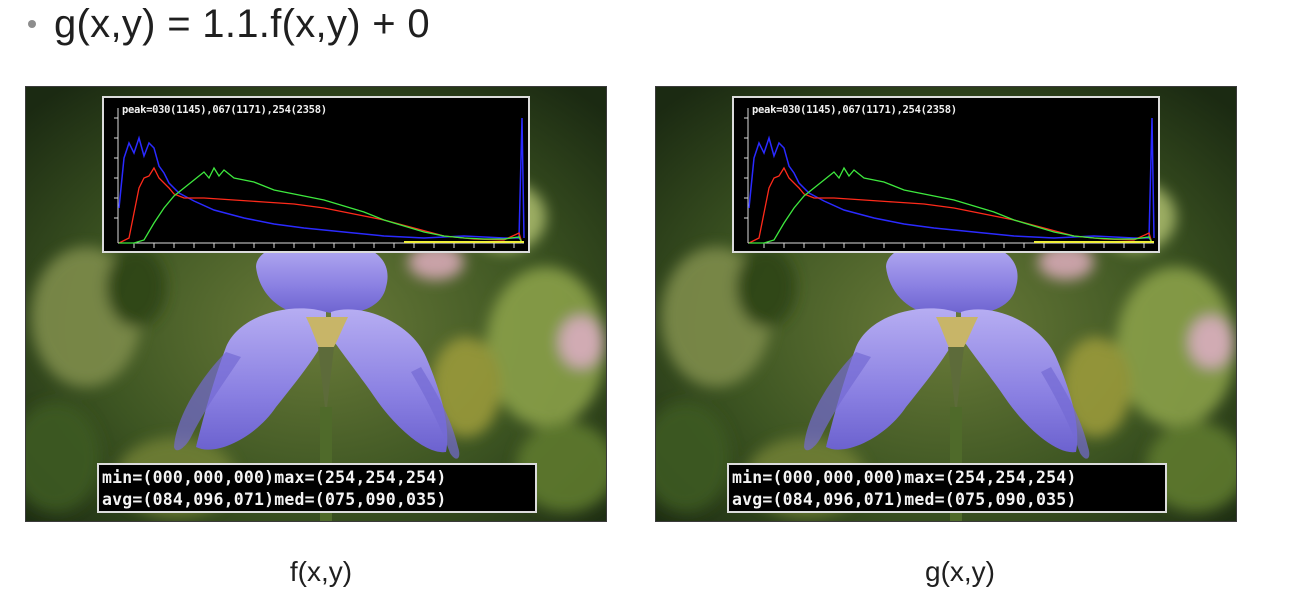  Describe the element at coordinates (32, 24) in the screenshot. I see `bullet-dot-icon` at that location.